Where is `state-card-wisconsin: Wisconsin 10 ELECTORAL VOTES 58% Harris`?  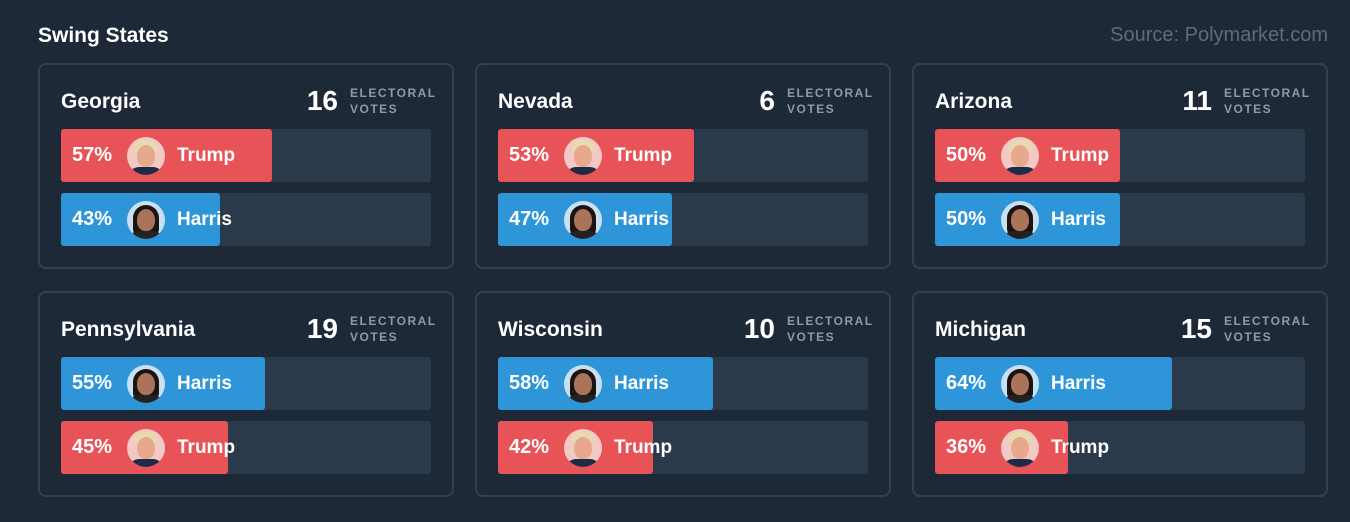 state-card-wisconsin: Wisconsin 10 ELECTORAL VOTES 58% Harris is located at coordinates (683, 394).